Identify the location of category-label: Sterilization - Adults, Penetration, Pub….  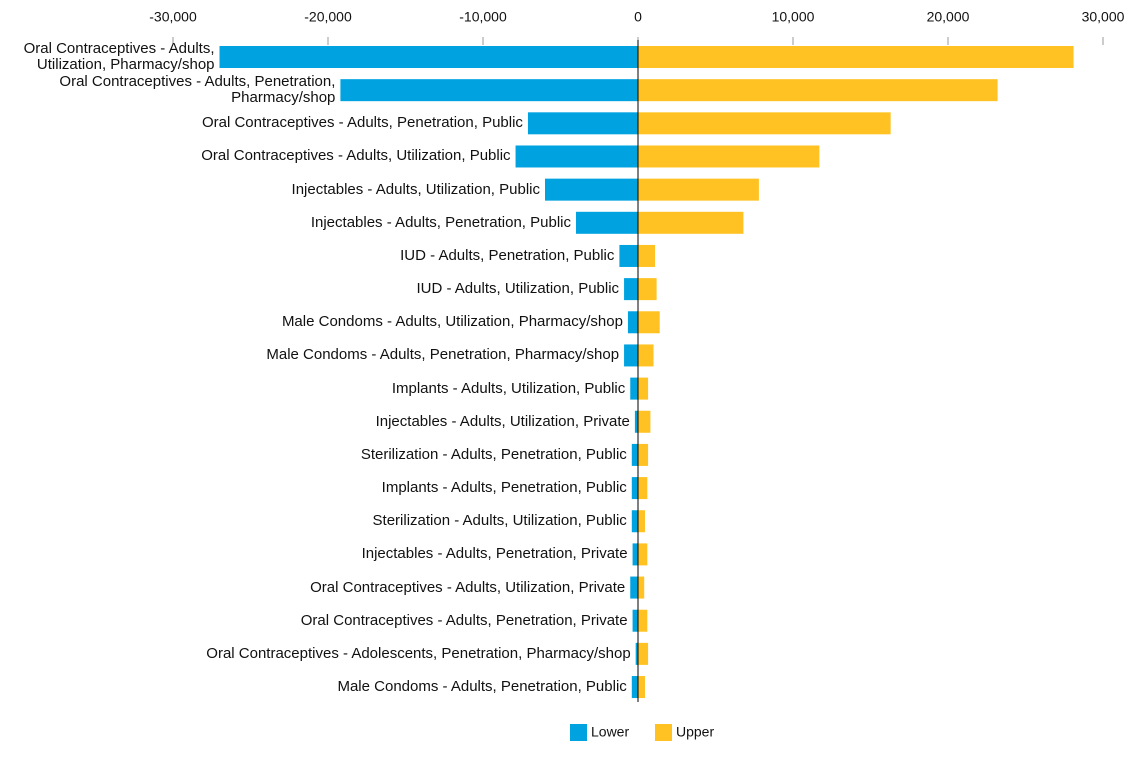
(493, 454).